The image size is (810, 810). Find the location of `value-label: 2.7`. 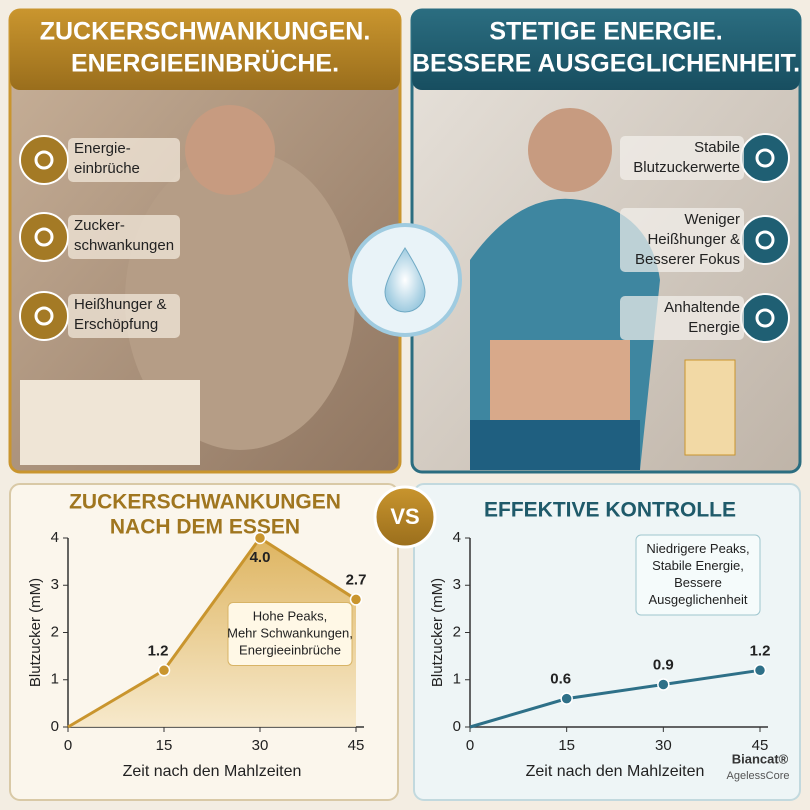

value-label: 2.7 is located at coordinates (356, 579).